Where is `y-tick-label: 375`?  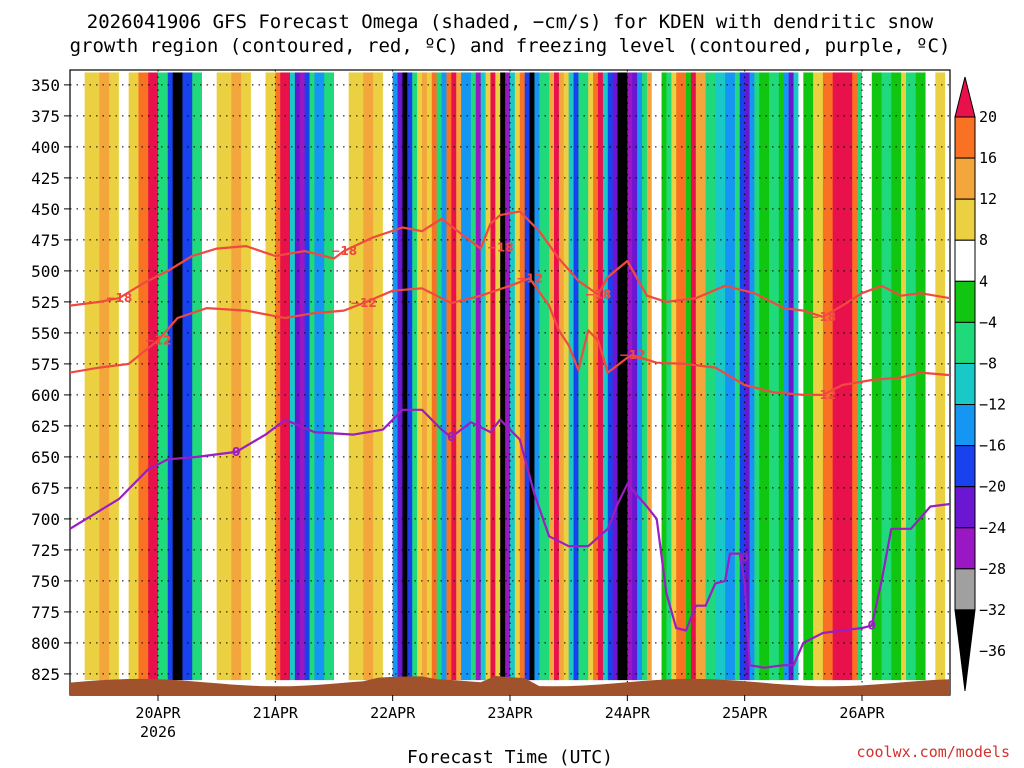
y-tick-label: 375 is located at coordinates (45, 116).